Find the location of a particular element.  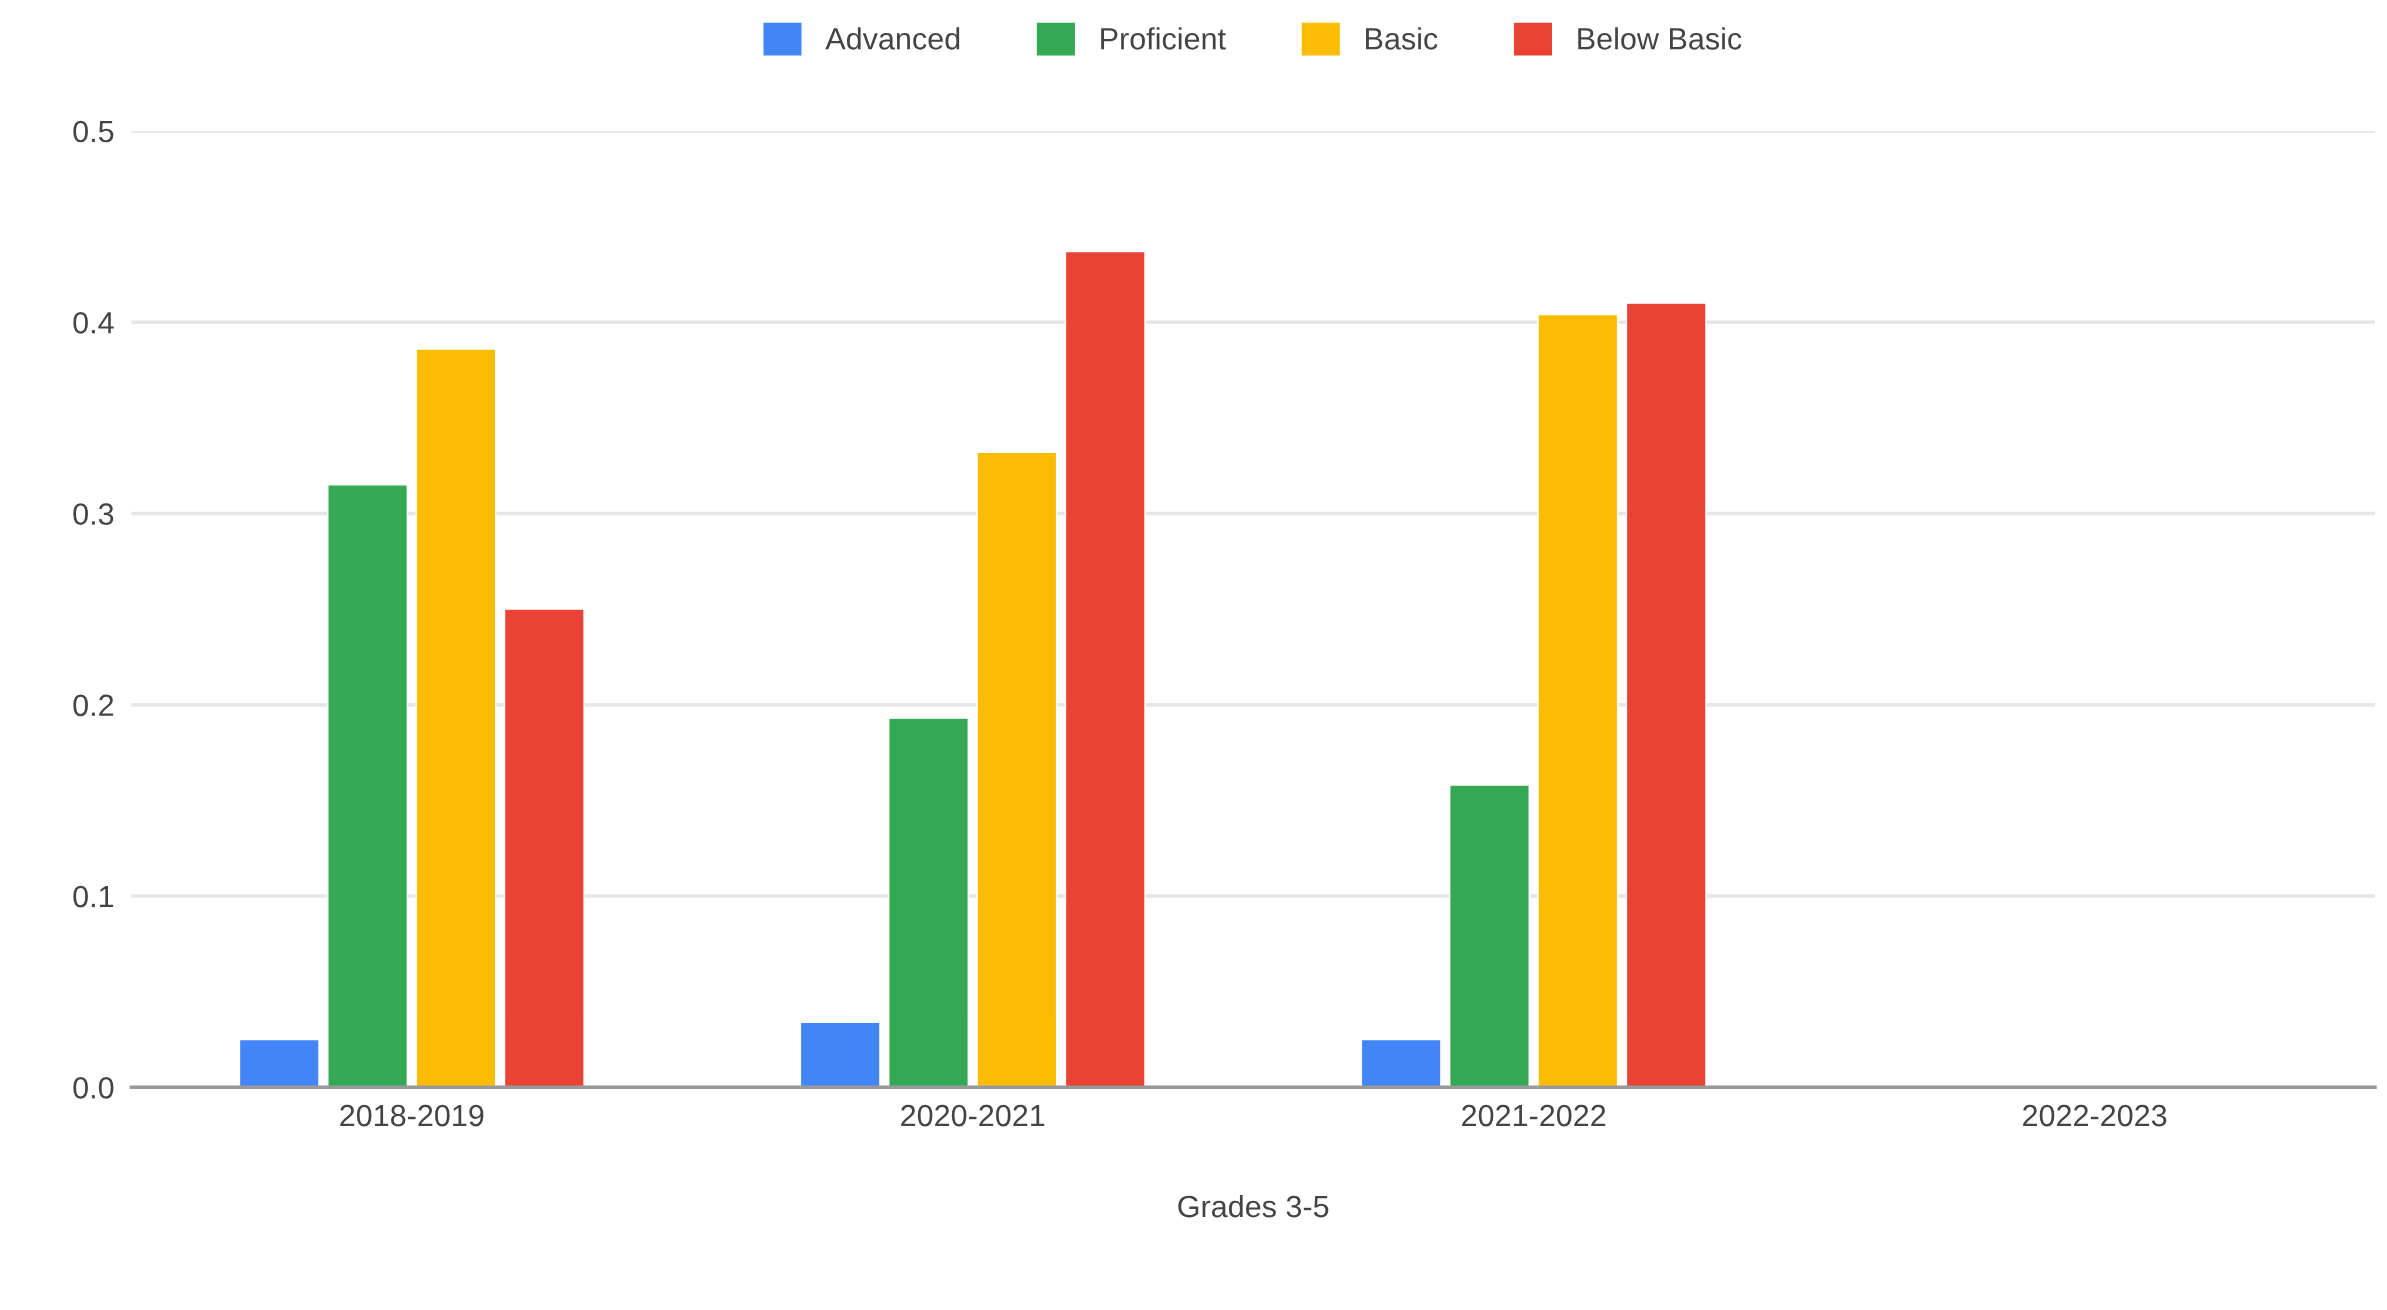

y-tick-label: 0.4 is located at coordinates (93, 323).